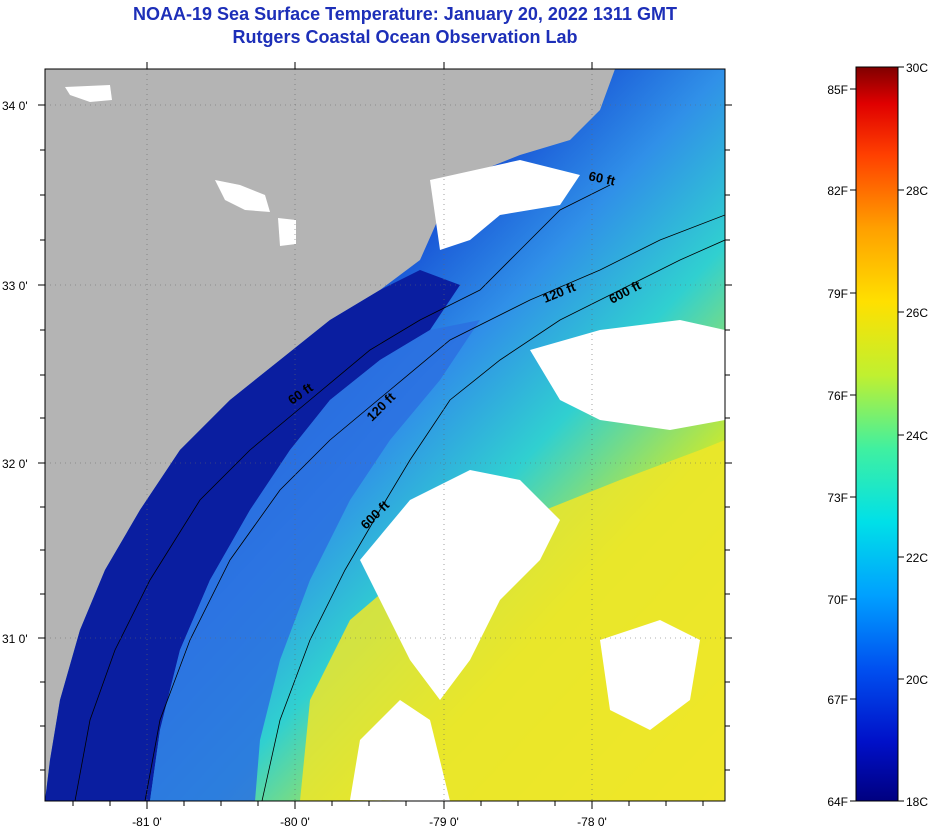 The width and height of the screenshot is (936, 832). What do you see at coordinates (295, 822) in the screenshot?
I see `lon-label: -80 0'` at bounding box center [295, 822].